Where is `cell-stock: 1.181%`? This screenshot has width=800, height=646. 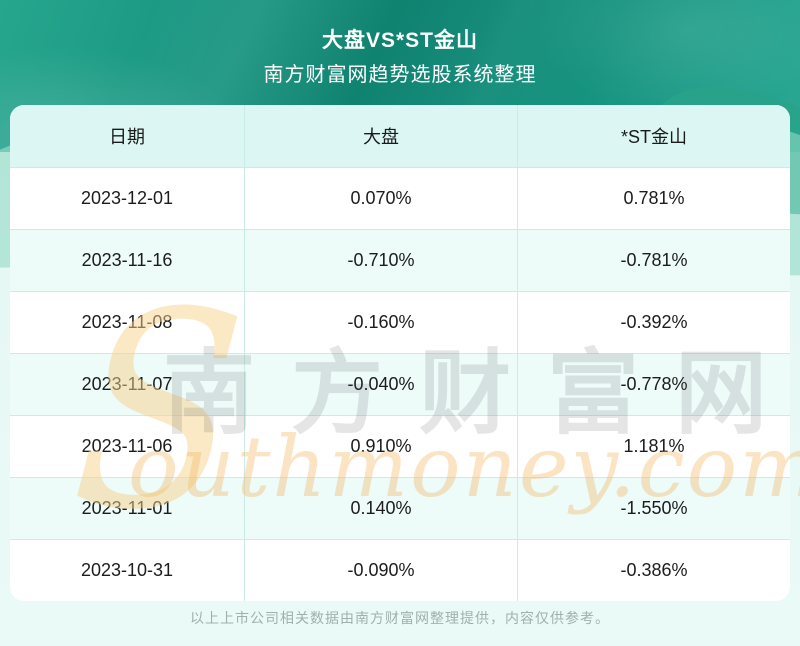 cell-stock: 1.181% is located at coordinates (653, 446).